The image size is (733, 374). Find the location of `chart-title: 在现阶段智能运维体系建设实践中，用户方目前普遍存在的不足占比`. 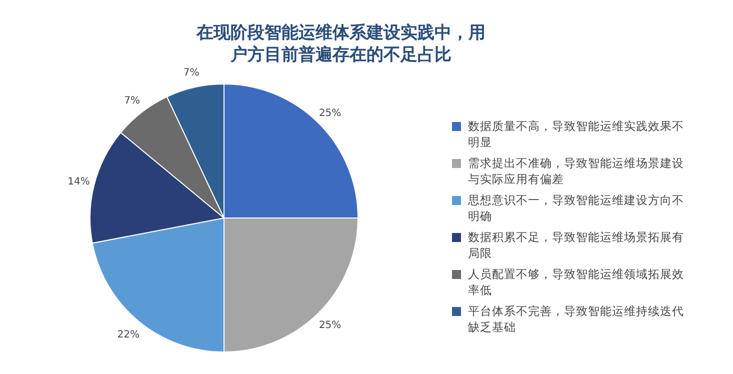

chart-title: 在现阶段智能运维体系建设实践中，用户方目前普遍存在的不足占比 is located at coordinates (340, 44).